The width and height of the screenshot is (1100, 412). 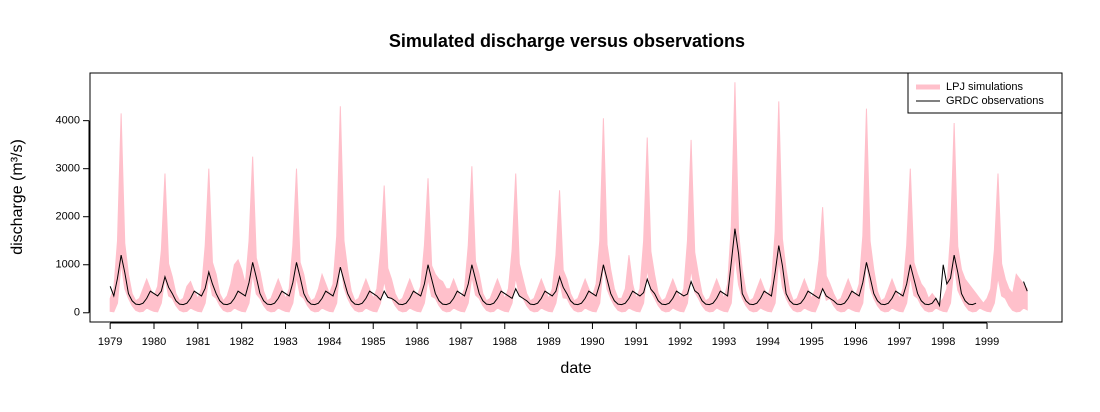 I want to click on x-tick-label: 1983, so click(x=285, y=342).